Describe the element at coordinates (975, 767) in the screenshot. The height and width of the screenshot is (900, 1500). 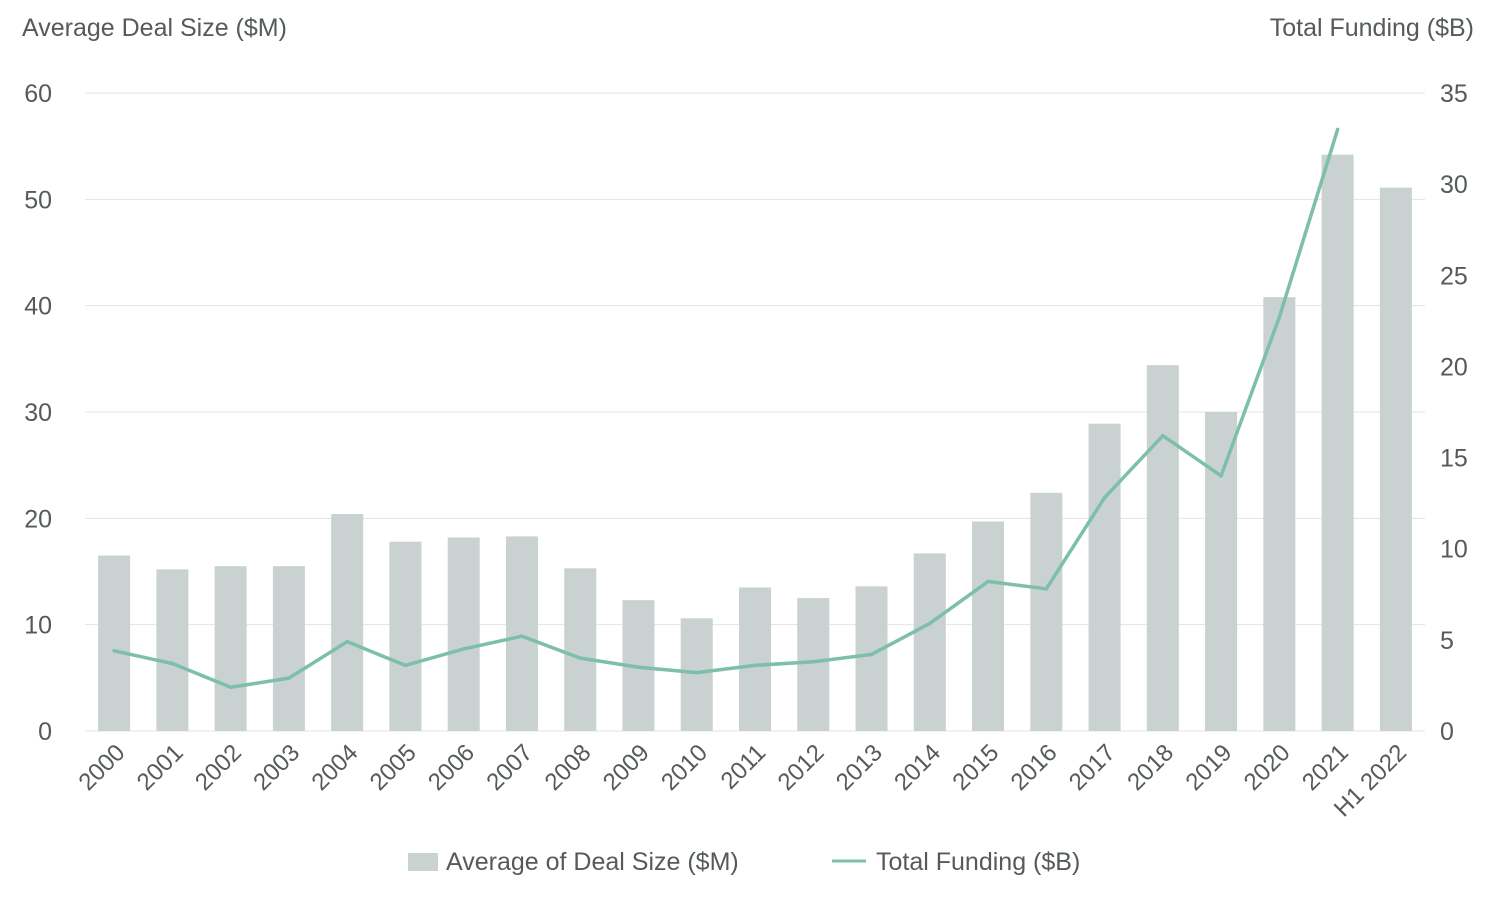
I see `x-tick-label: 2015` at that location.